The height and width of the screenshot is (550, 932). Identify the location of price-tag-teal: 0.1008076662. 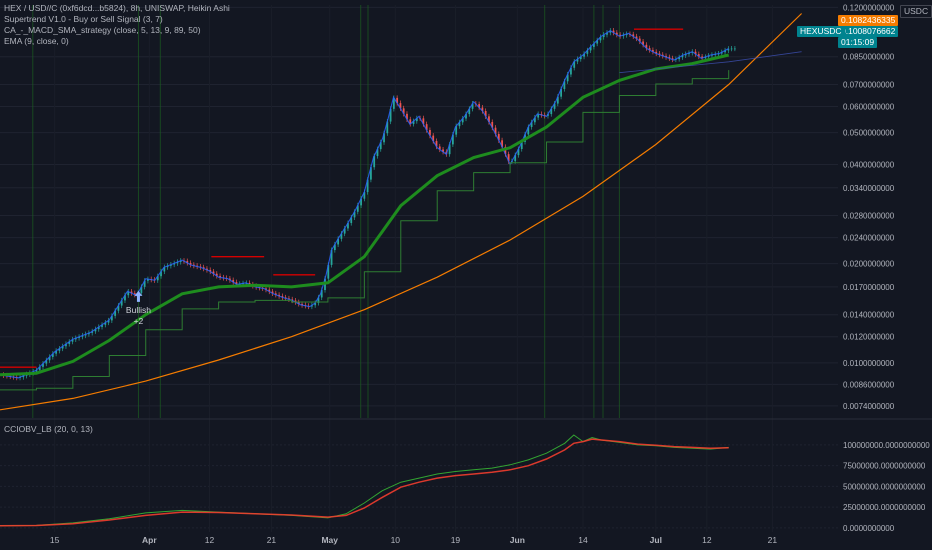
(868, 31).